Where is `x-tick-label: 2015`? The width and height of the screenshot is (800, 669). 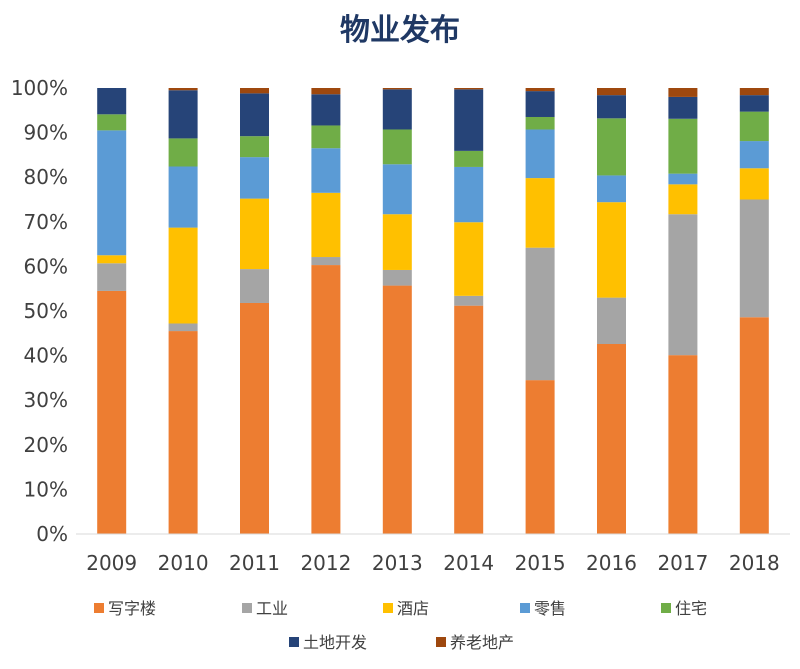
x-tick-label: 2015 is located at coordinates (540, 563).